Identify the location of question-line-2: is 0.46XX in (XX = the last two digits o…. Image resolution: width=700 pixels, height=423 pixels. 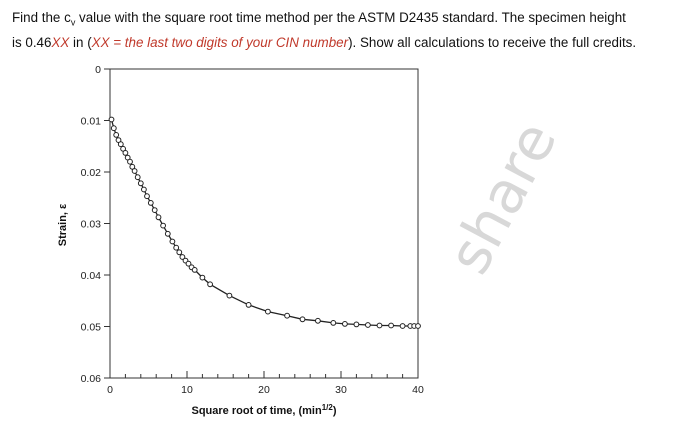
(352, 43).